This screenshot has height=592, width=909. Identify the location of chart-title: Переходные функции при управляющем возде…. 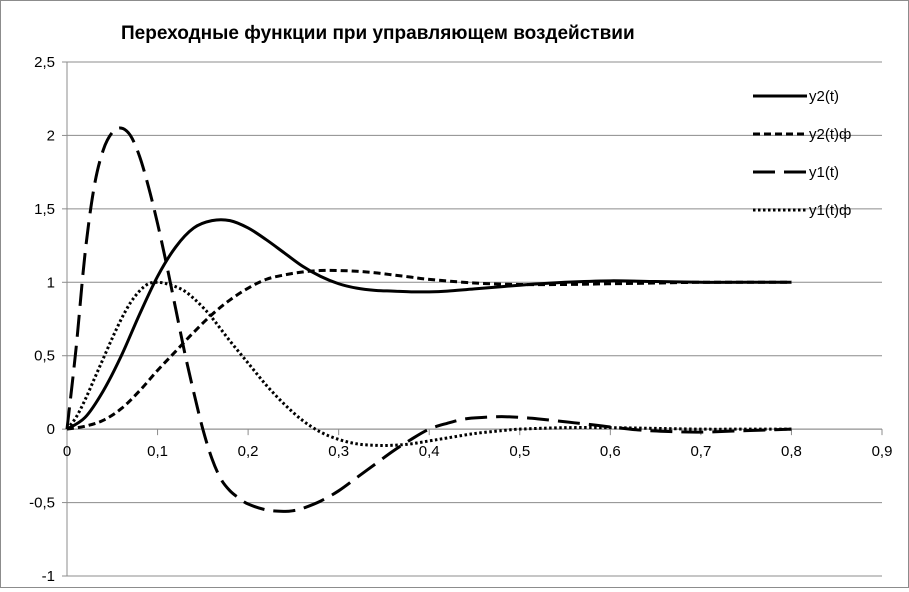
(378, 33).